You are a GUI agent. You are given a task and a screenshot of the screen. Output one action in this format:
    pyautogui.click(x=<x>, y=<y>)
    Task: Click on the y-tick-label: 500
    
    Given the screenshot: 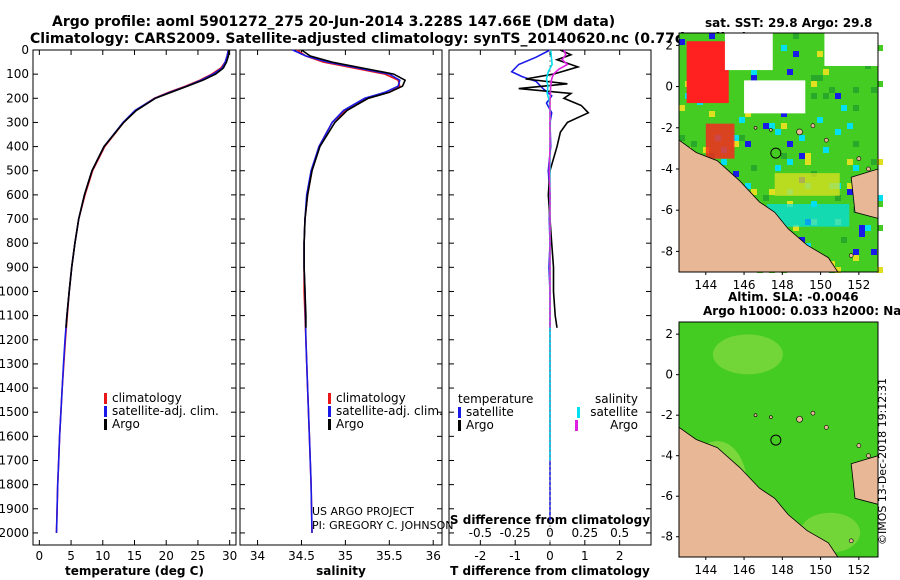 What is the action you would take?
    pyautogui.click(x=17, y=171)
    